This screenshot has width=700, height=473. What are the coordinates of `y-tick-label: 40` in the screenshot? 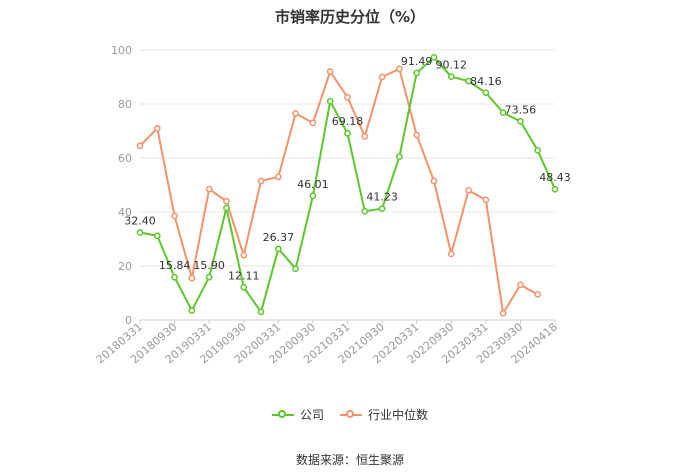 It's located at (125, 212).